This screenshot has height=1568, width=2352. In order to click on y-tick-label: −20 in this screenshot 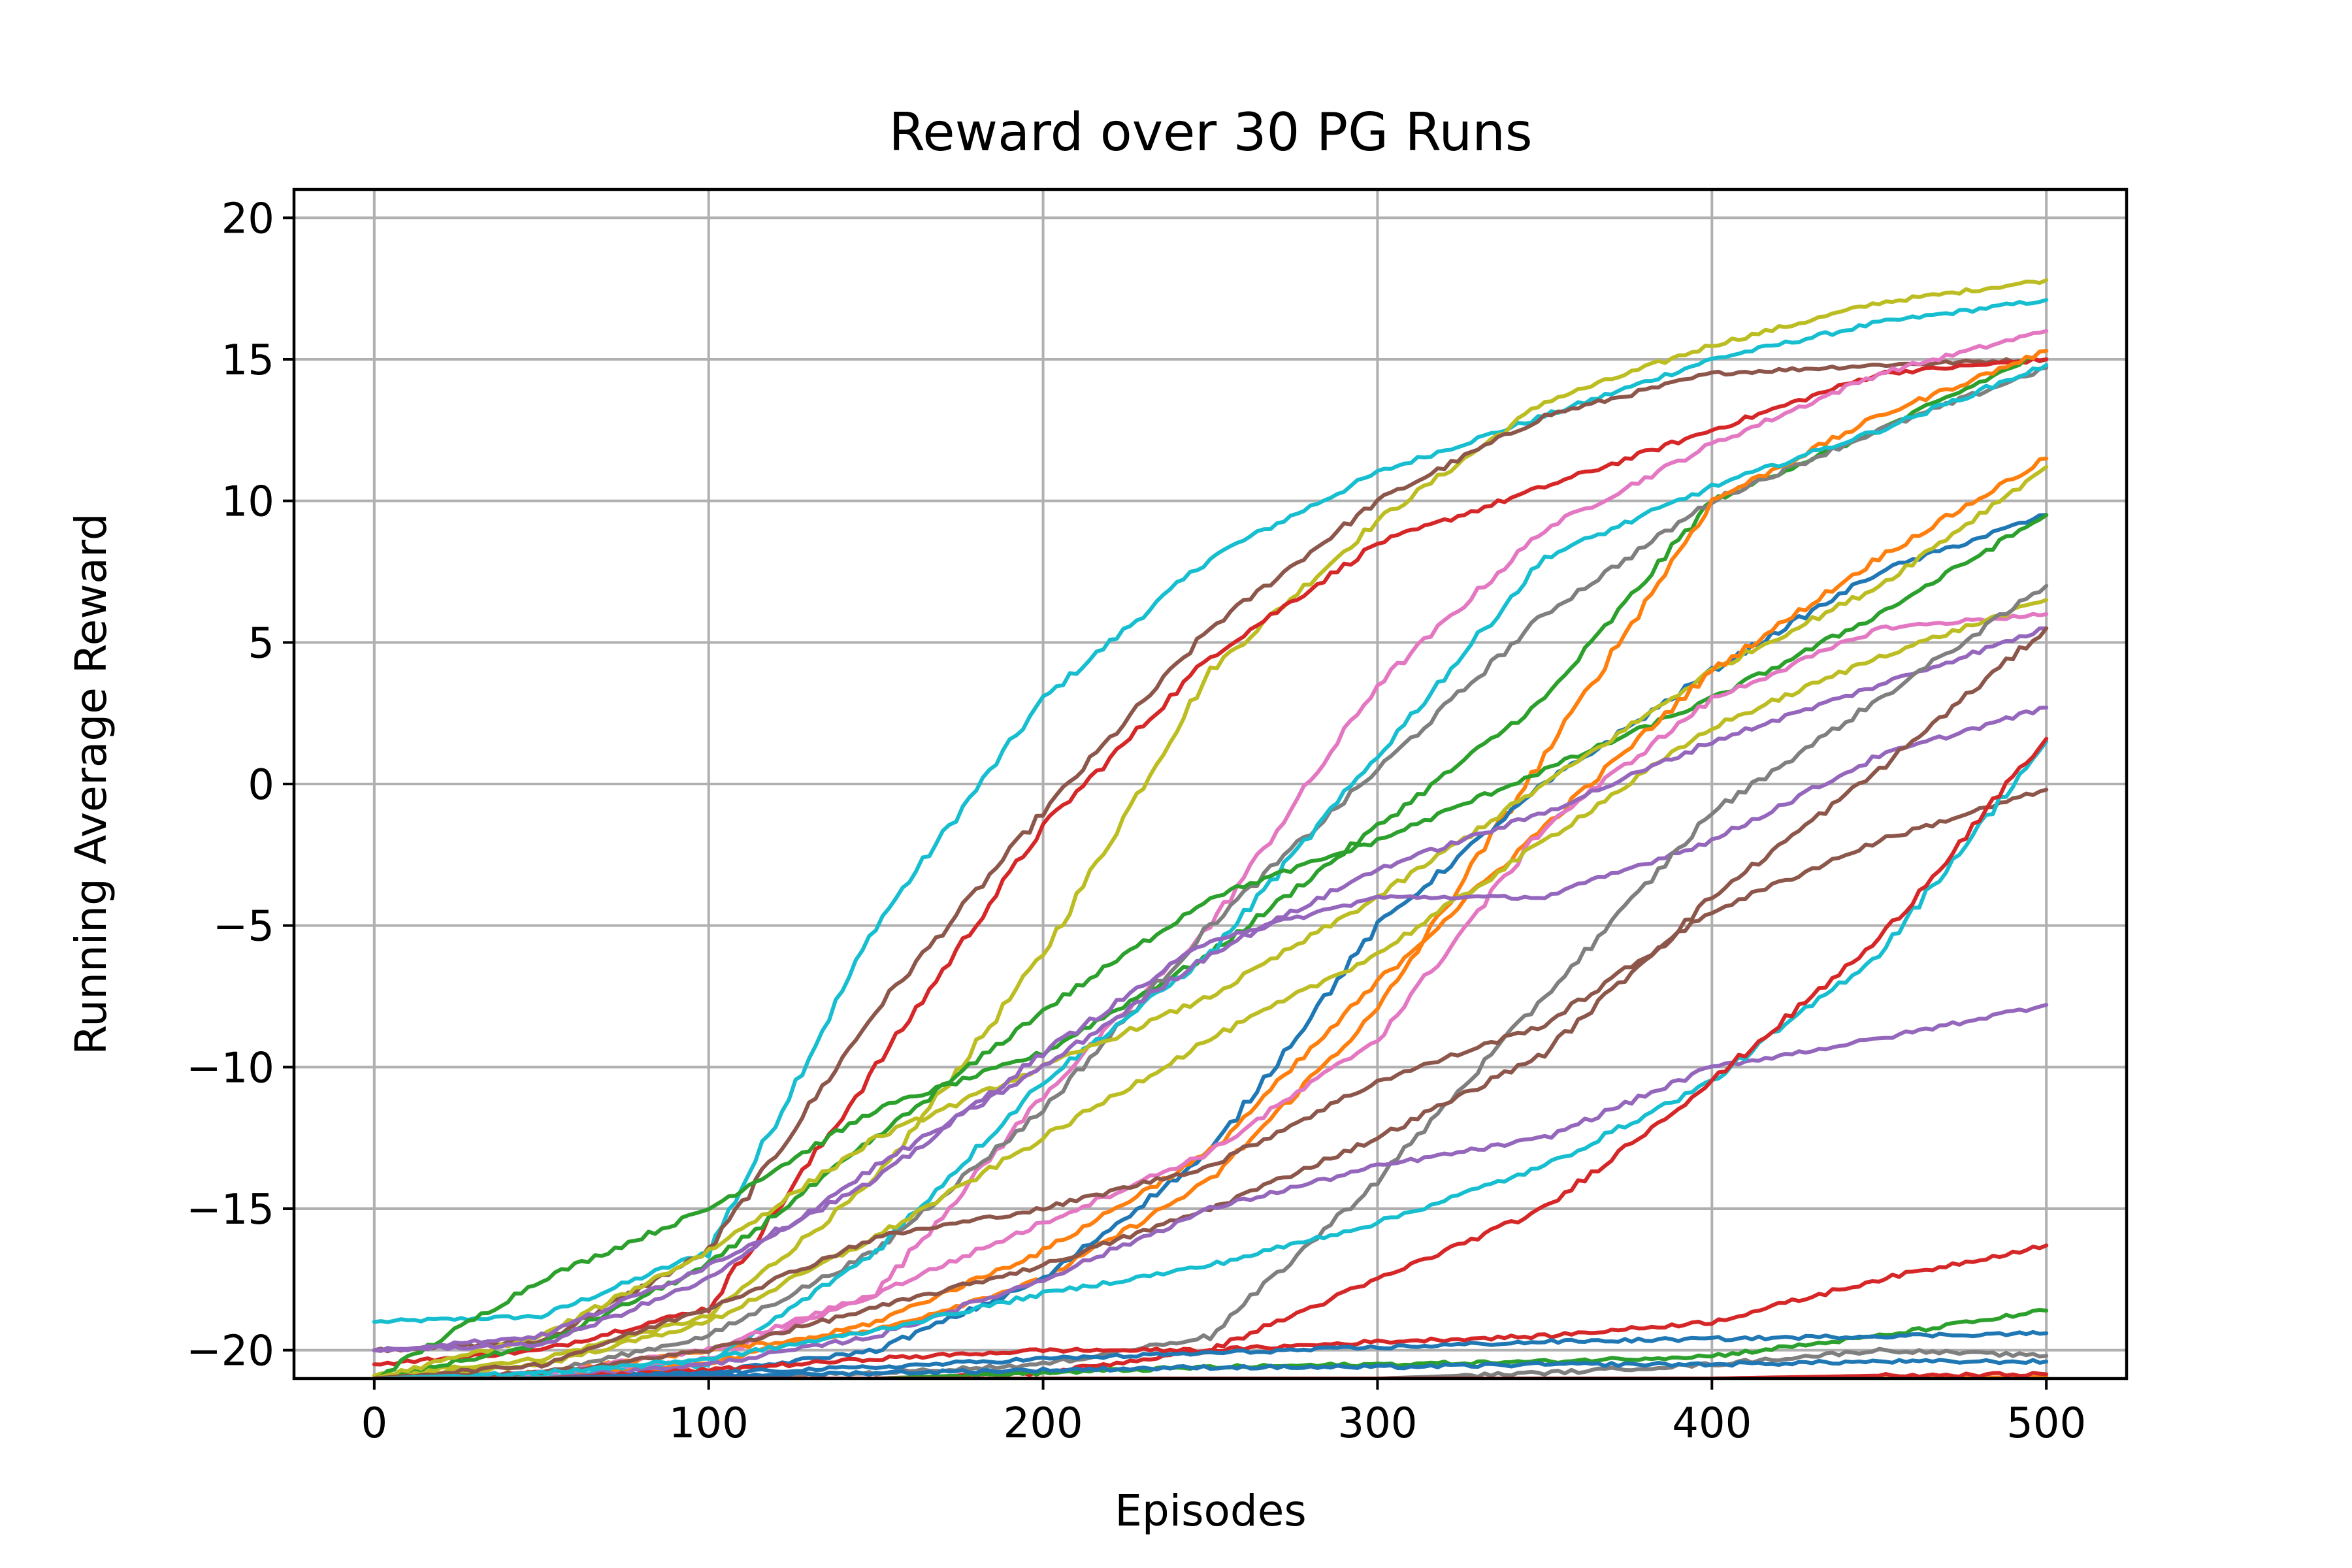, I will do `click(230, 1352)`.